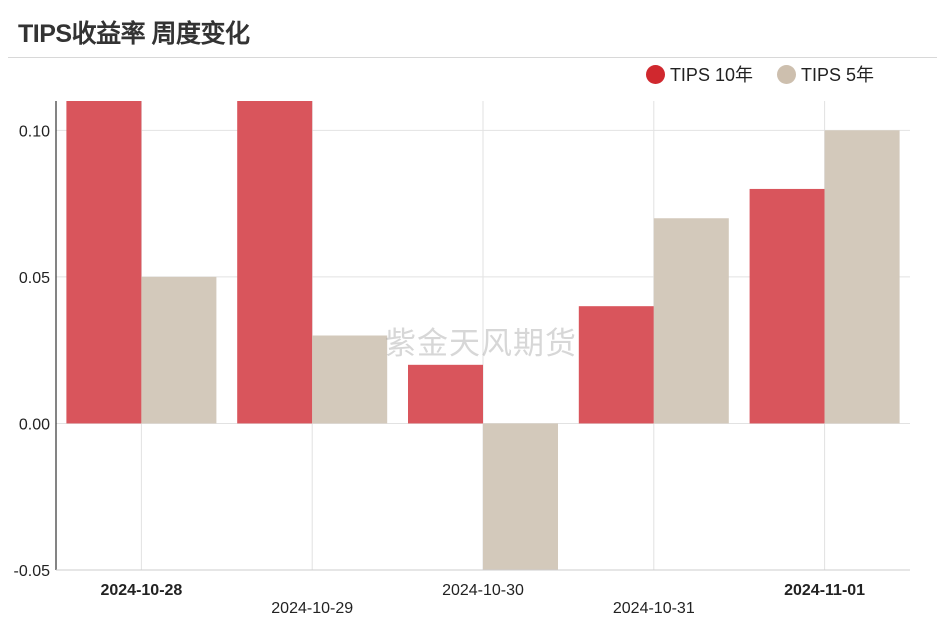  Describe the element at coordinates (472, 57) in the screenshot. I see `title-divider` at that location.